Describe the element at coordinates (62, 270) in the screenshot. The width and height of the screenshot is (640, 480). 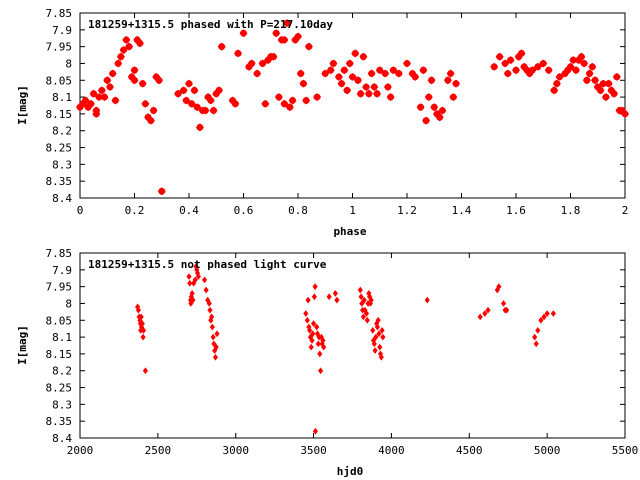
I see `bottom-y-tick-label: 7.9` at that location.